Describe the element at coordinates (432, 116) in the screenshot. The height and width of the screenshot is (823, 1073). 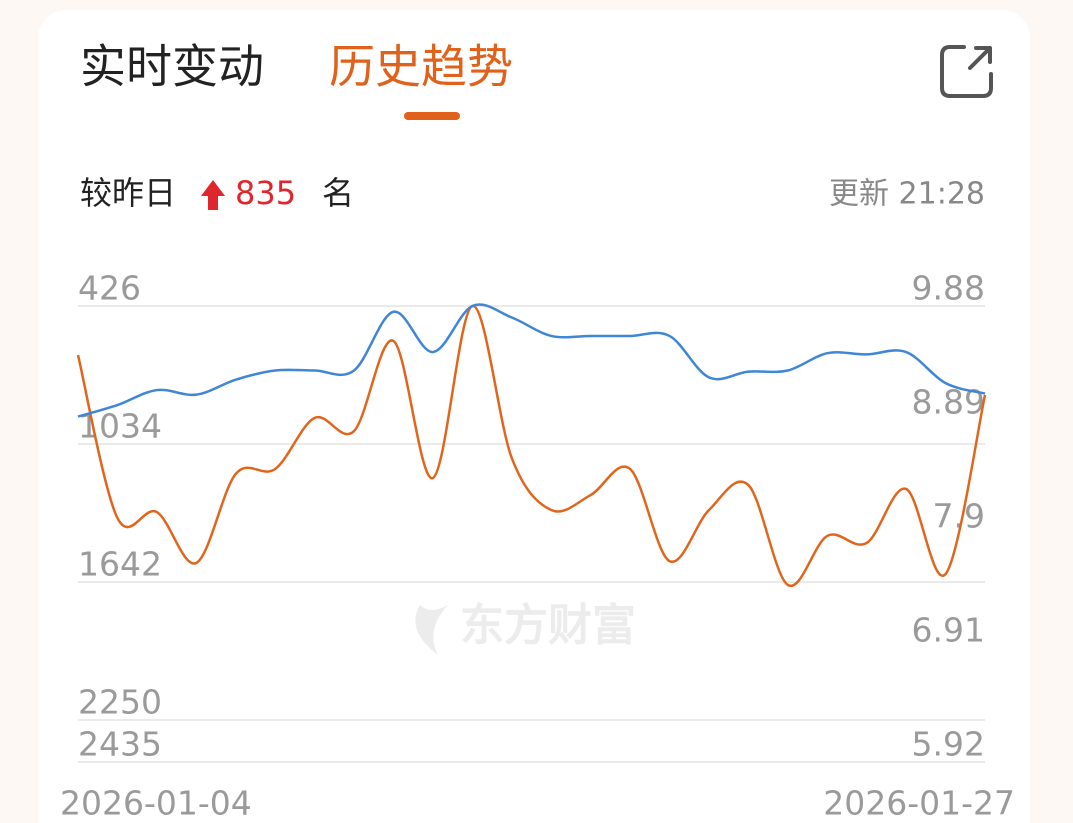
I see `tab-underline` at that location.